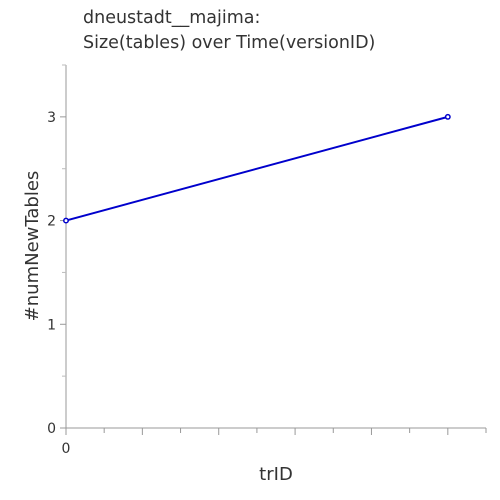 Image resolution: width=500 pixels, height=500 pixels. I want to click on chart-title-line-2: Size(tables) over Time(versionID), so click(229, 43).